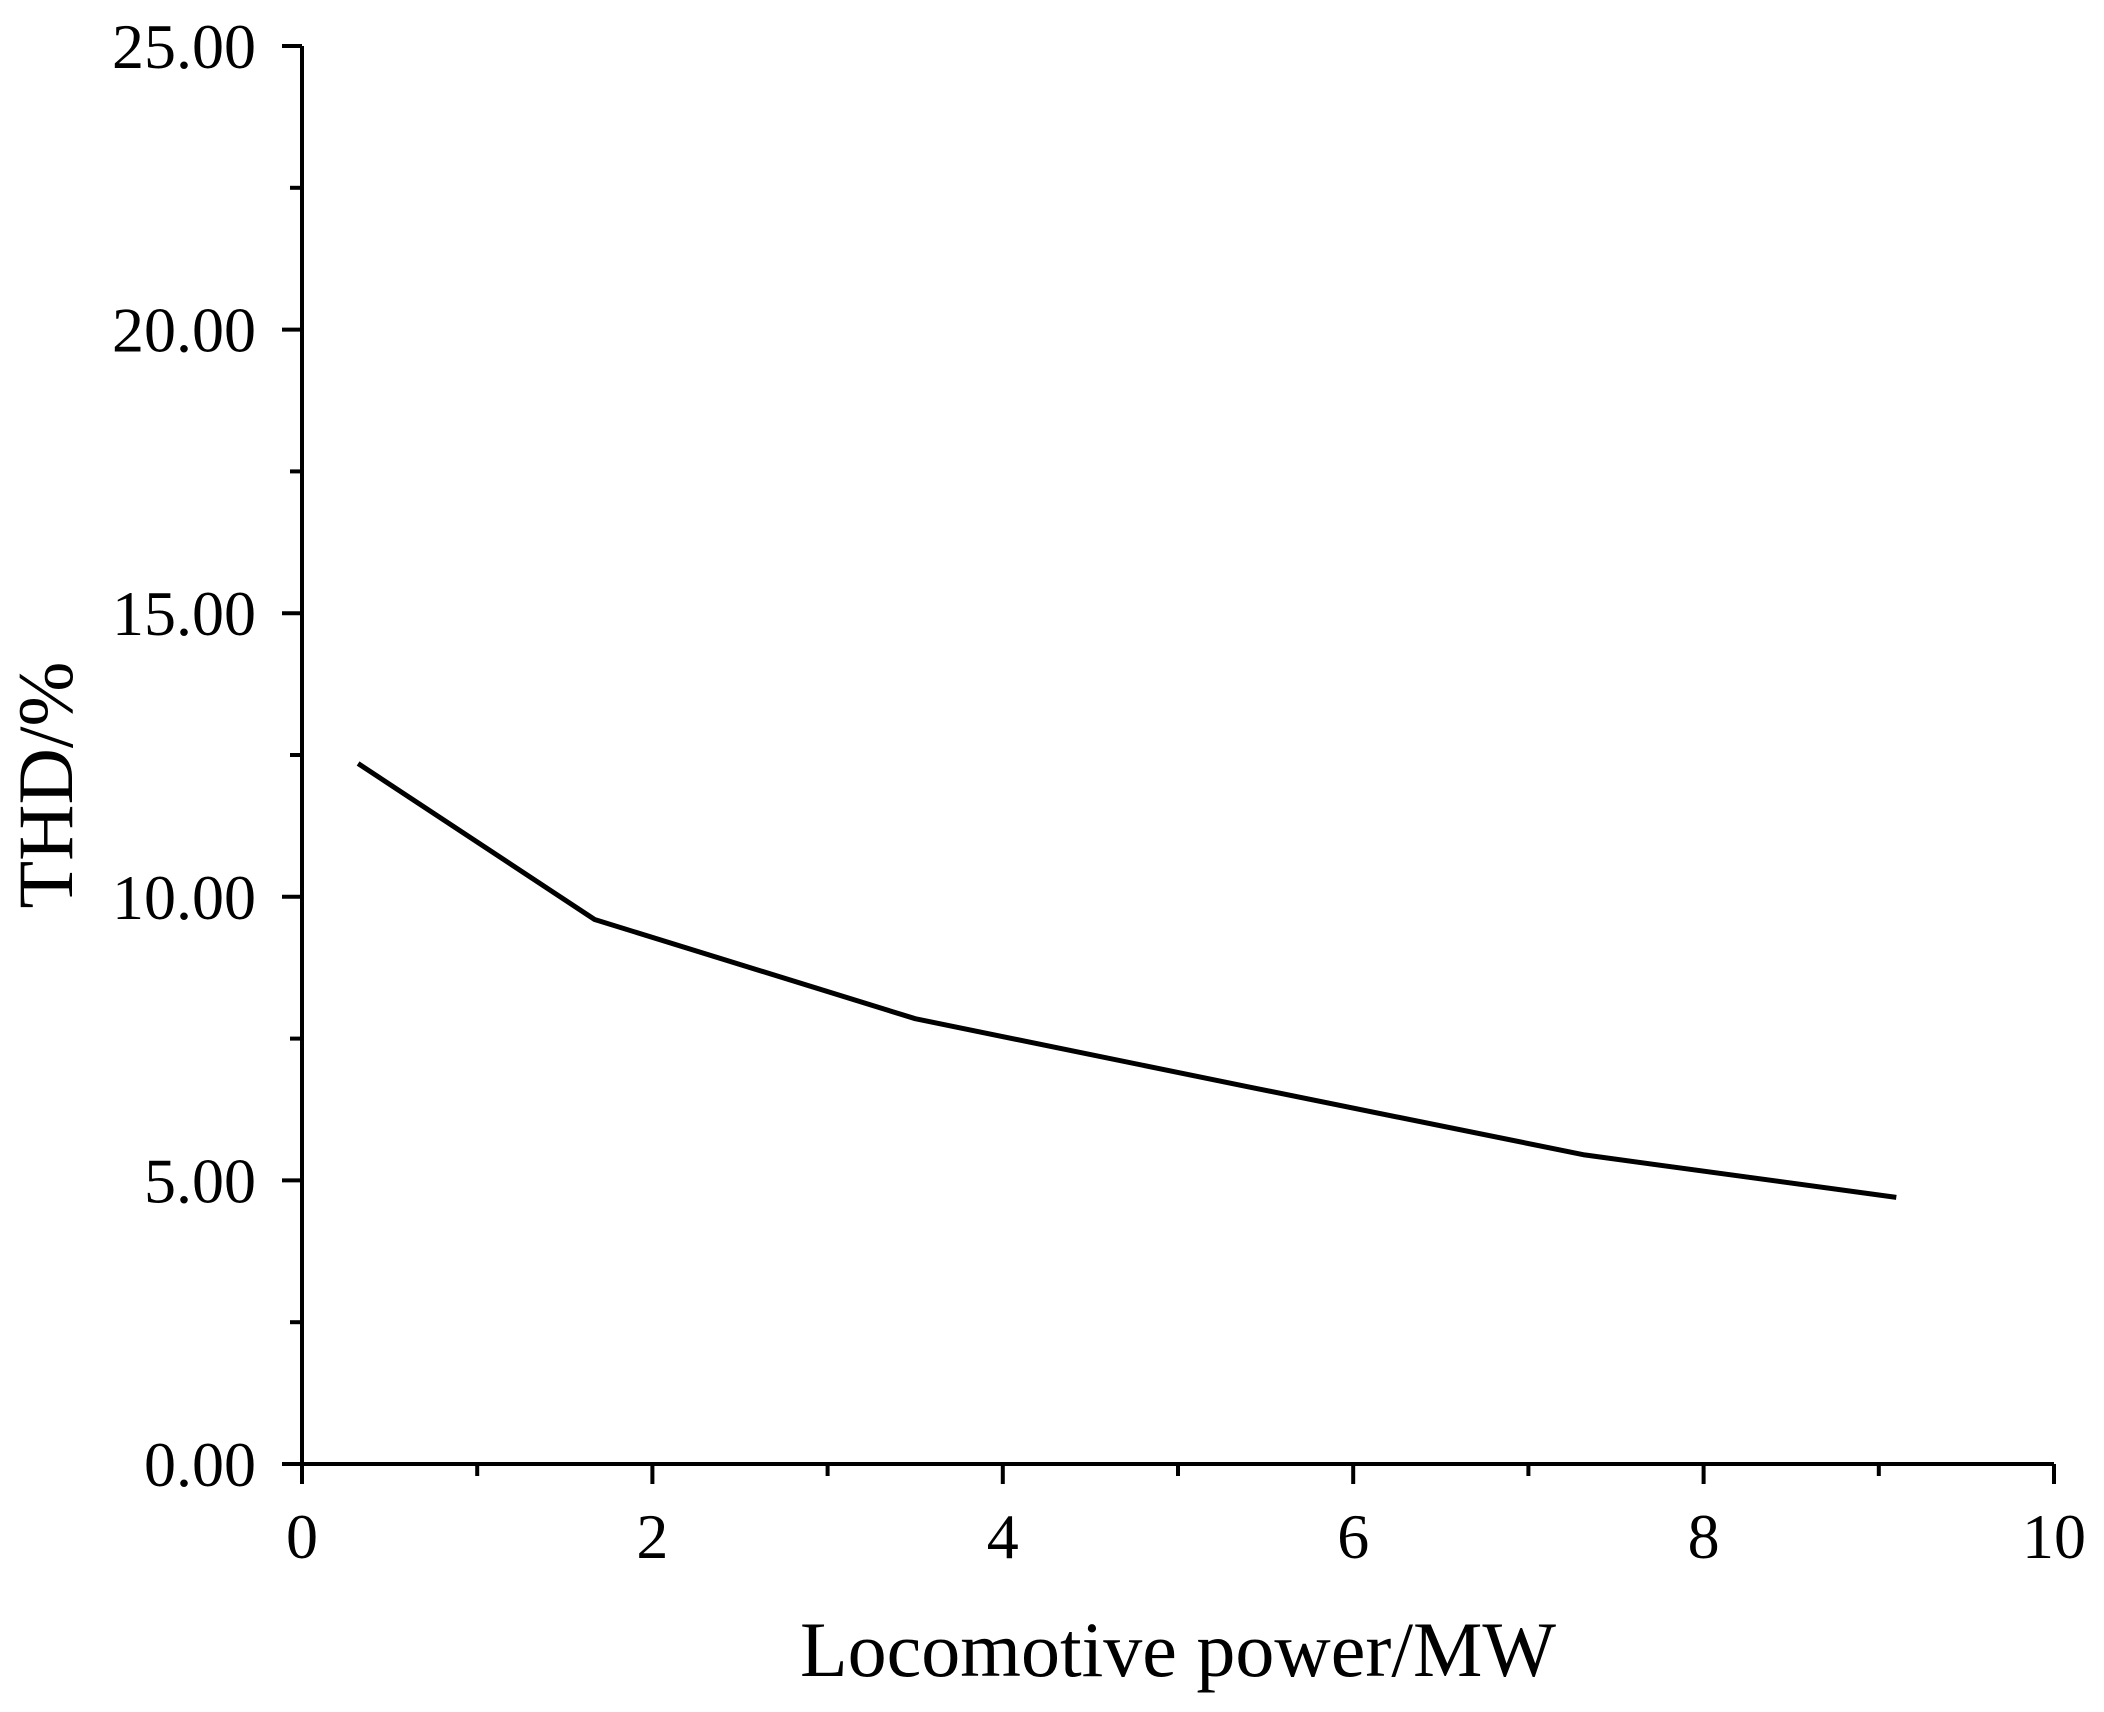  What do you see at coordinates (184, 330) in the screenshot?
I see `y-tick-label: 20.00` at bounding box center [184, 330].